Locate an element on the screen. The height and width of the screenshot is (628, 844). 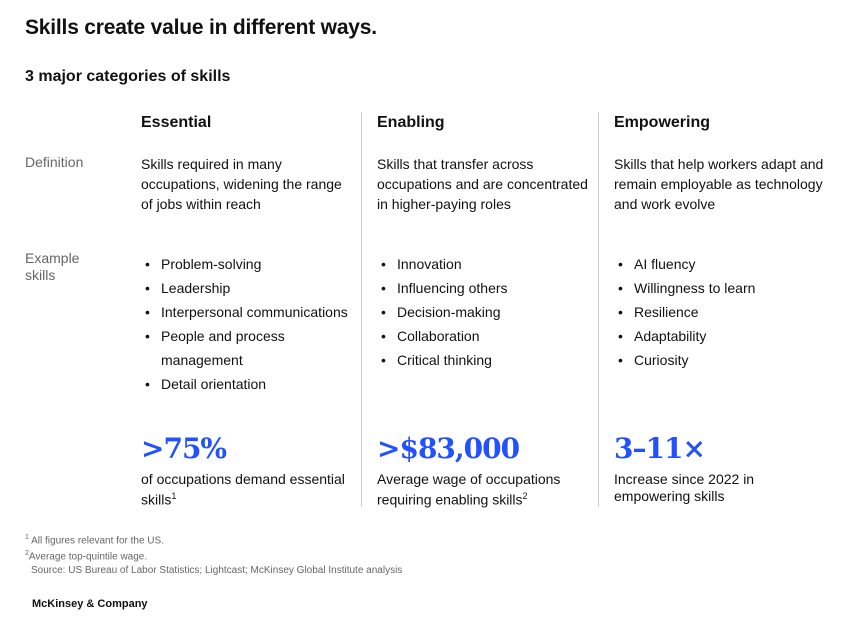
definition-row-label: Definition is located at coordinates (54, 162).